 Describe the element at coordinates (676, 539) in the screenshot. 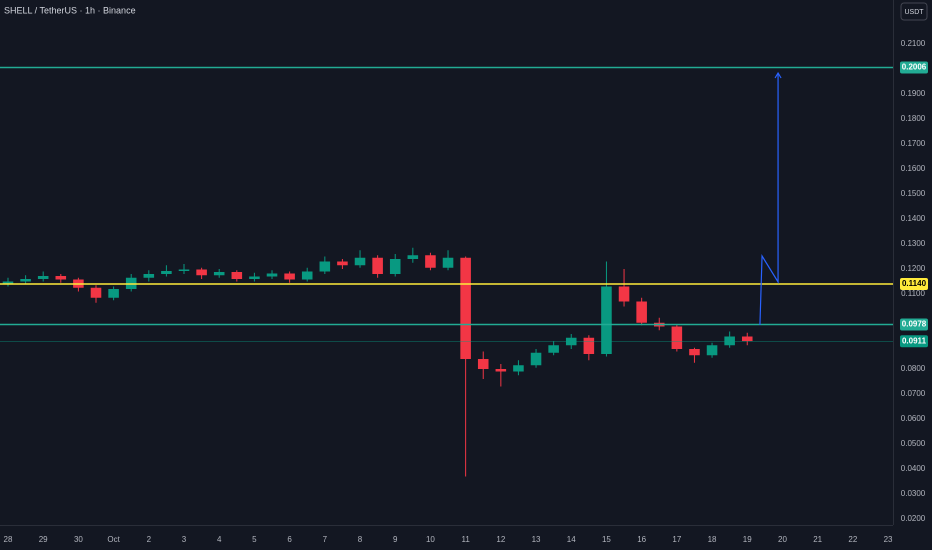

I see `x-tick-label: 17` at that location.